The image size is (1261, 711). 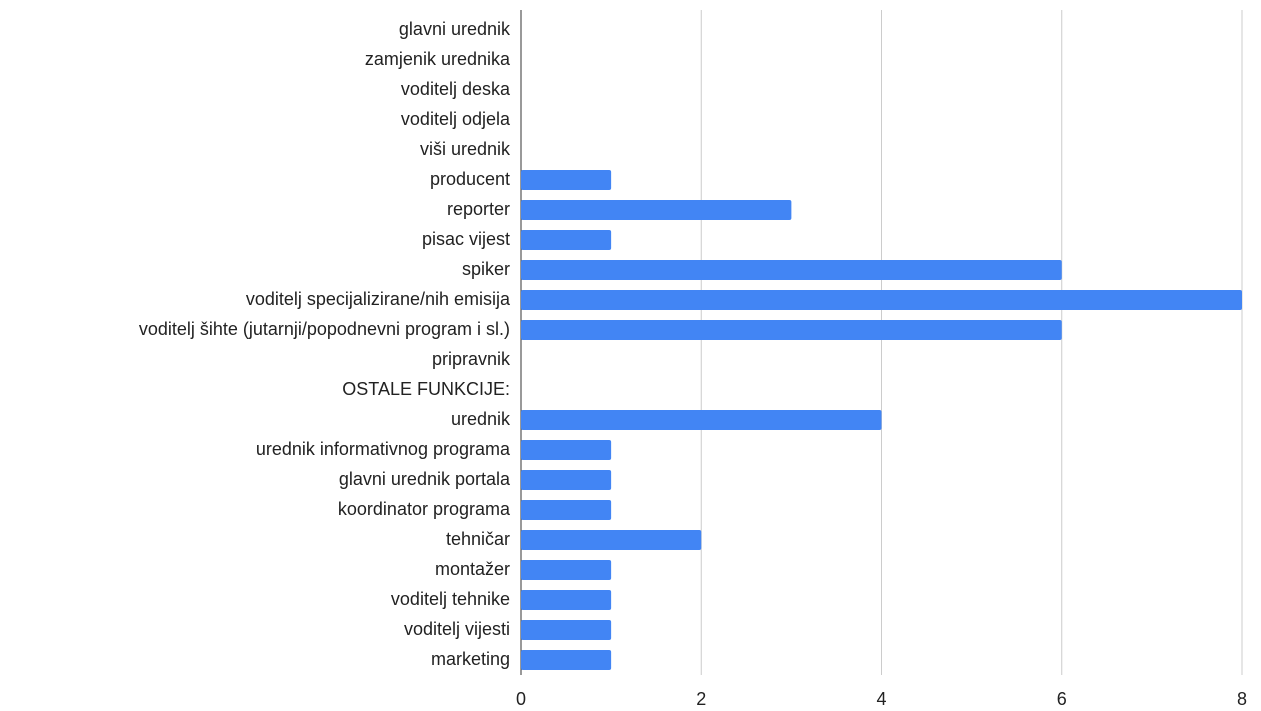 I want to click on y-tick-label: OSTALE FUNKCIJE:, so click(x=426, y=389).